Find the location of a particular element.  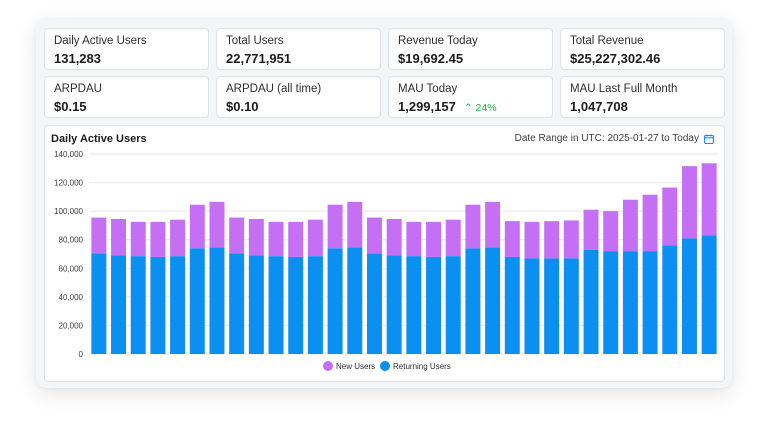

kpi-card-mau-last-full-month: MAU Last Full Month 1,047,708 is located at coordinates (642, 97).